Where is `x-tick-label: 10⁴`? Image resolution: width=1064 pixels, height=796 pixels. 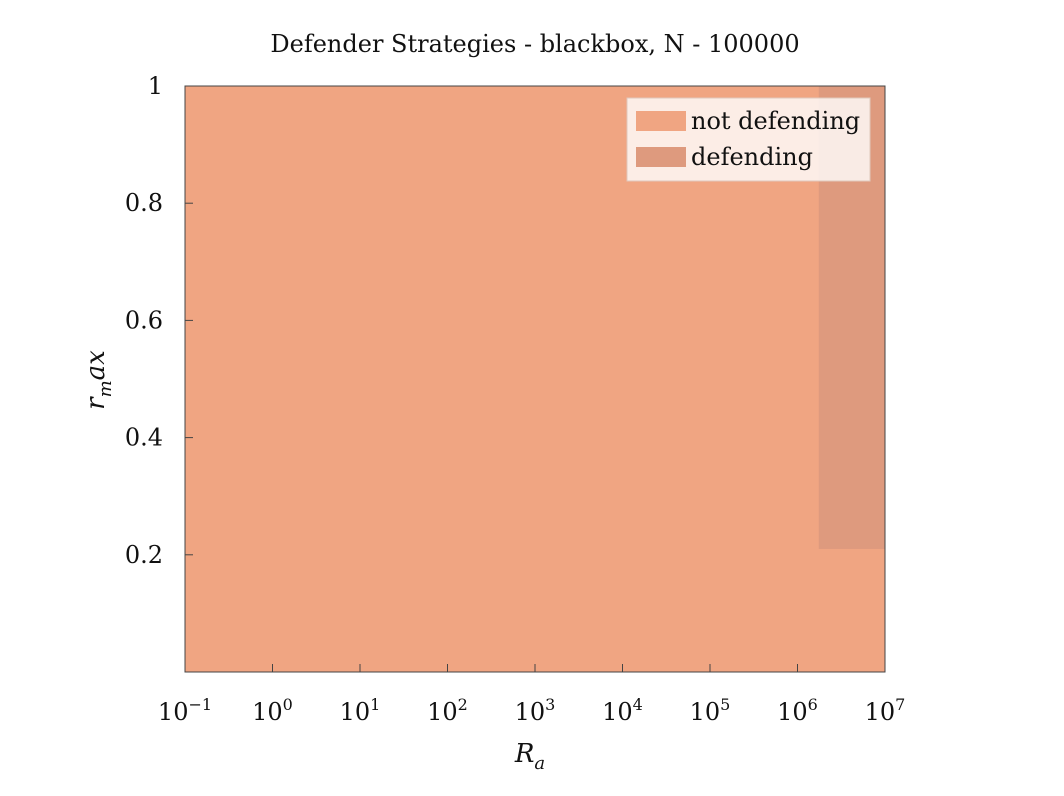 x-tick-label: 10⁴ is located at coordinates (622, 710).